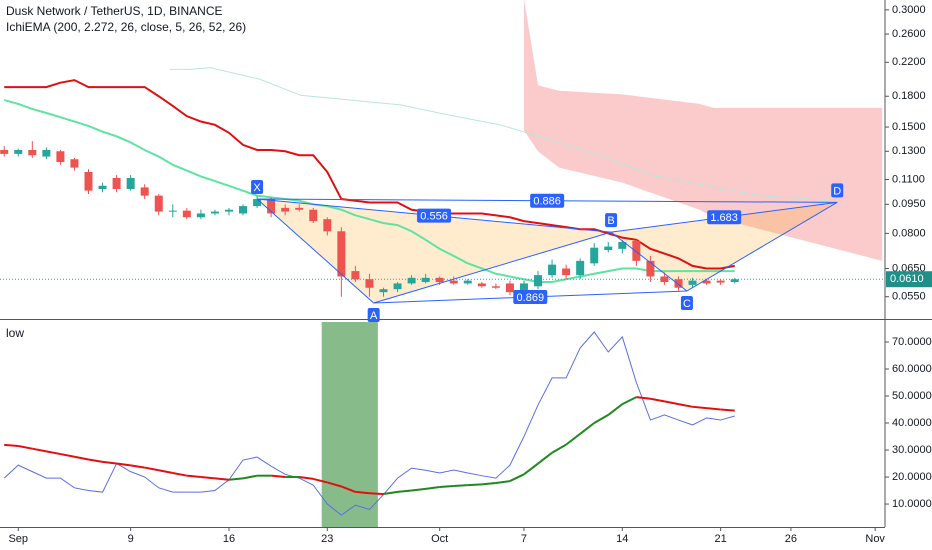 The width and height of the screenshot is (932, 550). Describe the element at coordinates (327, 539) in the screenshot. I see `x-tick-label: 23` at that location.